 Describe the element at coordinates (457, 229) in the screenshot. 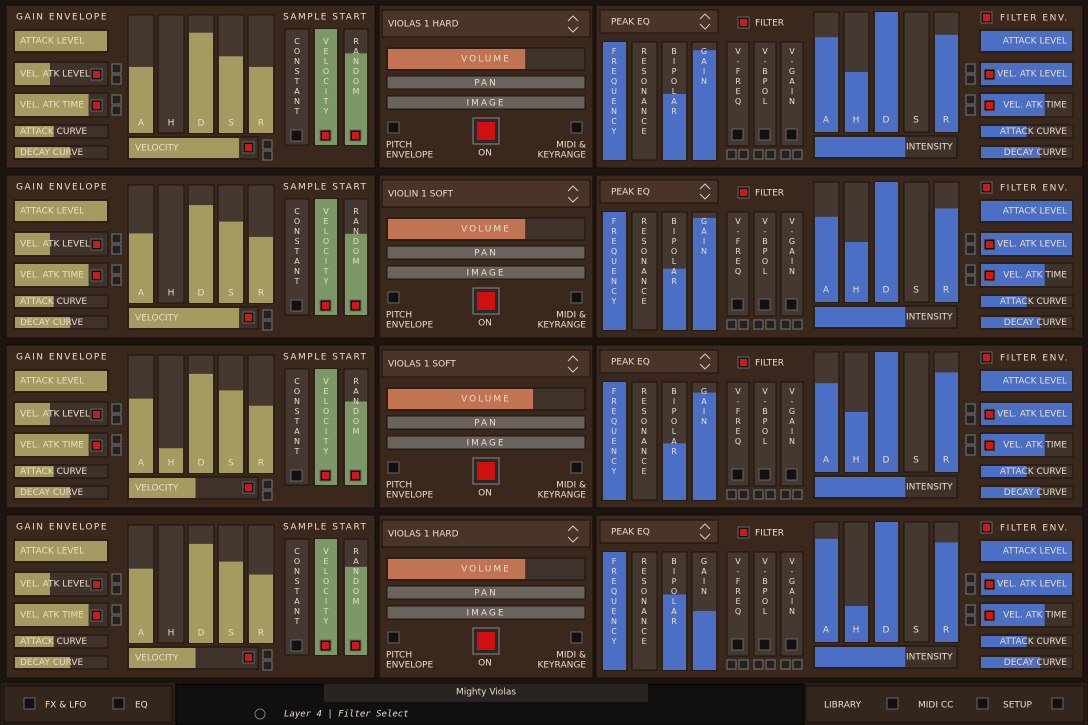

I see `volume-slider` at that location.